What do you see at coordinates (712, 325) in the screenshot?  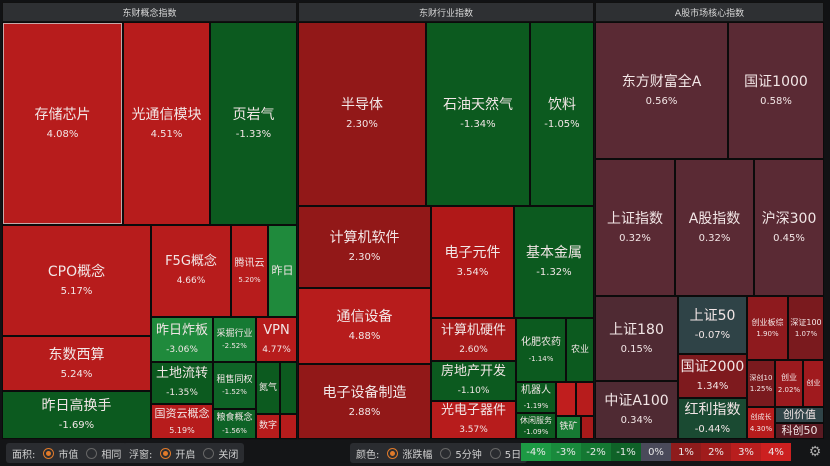 I see `treemap-tile: 上证50 -0.07%` at bounding box center [712, 325].